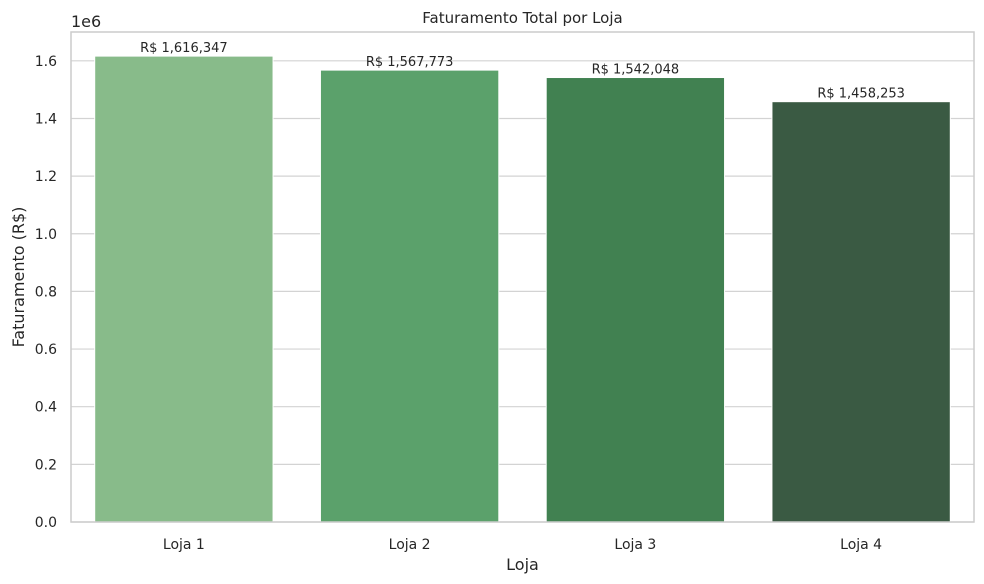 The image size is (984, 584). Describe the element at coordinates (46, 350) in the screenshot. I see `y-tick-label: 0.6` at that location.